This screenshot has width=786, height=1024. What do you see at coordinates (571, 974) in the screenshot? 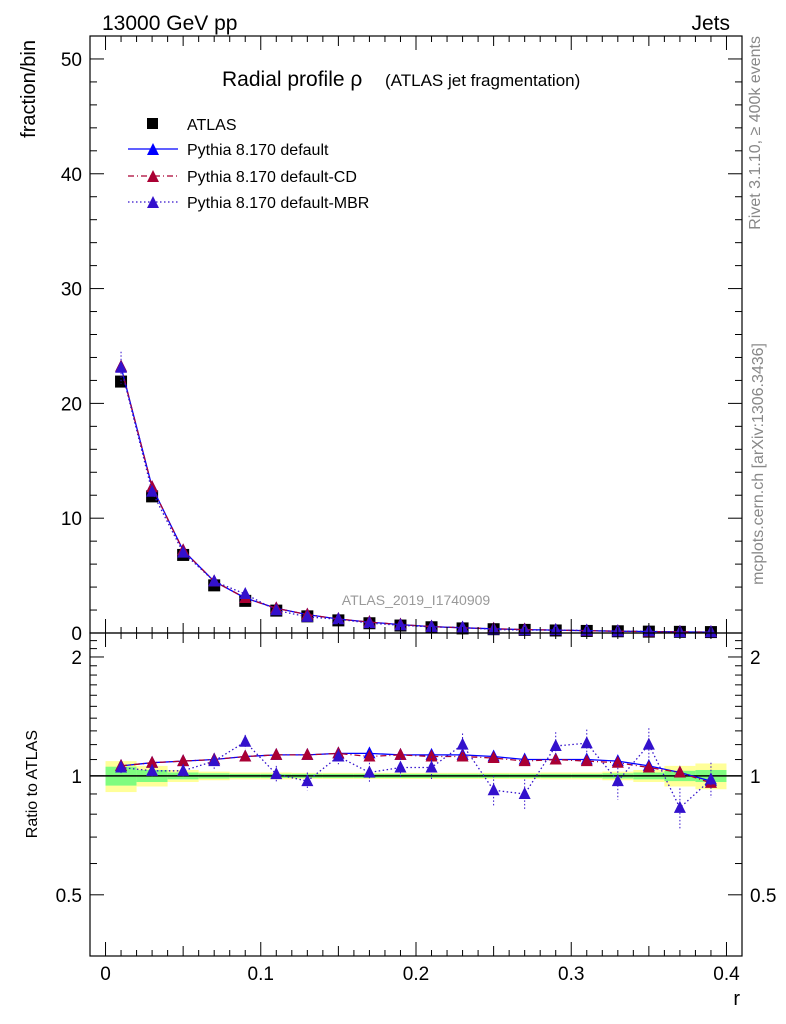
I see `x-tick-label: 0.3` at bounding box center [571, 974].